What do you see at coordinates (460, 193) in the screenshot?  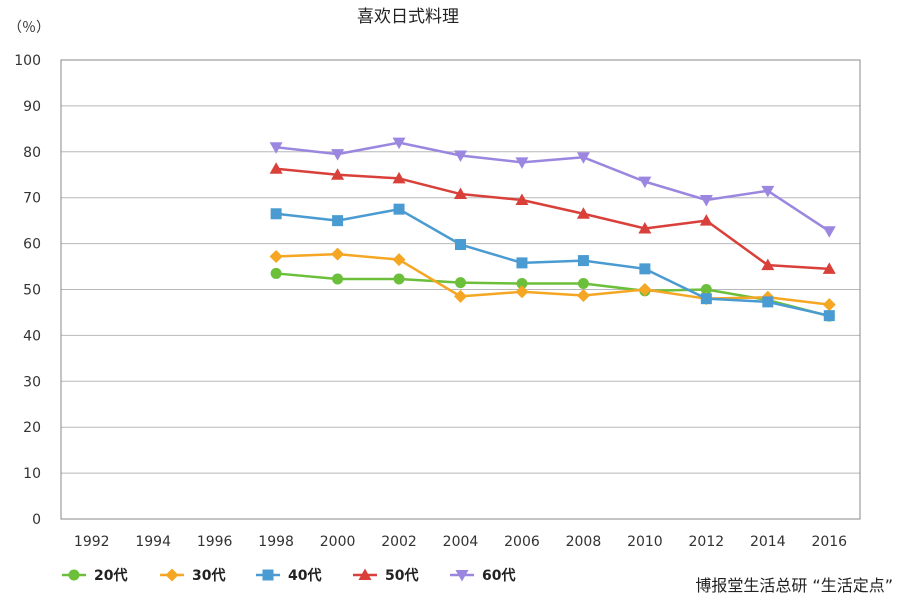 I see `data-point-50代-2004` at bounding box center [460, 193].